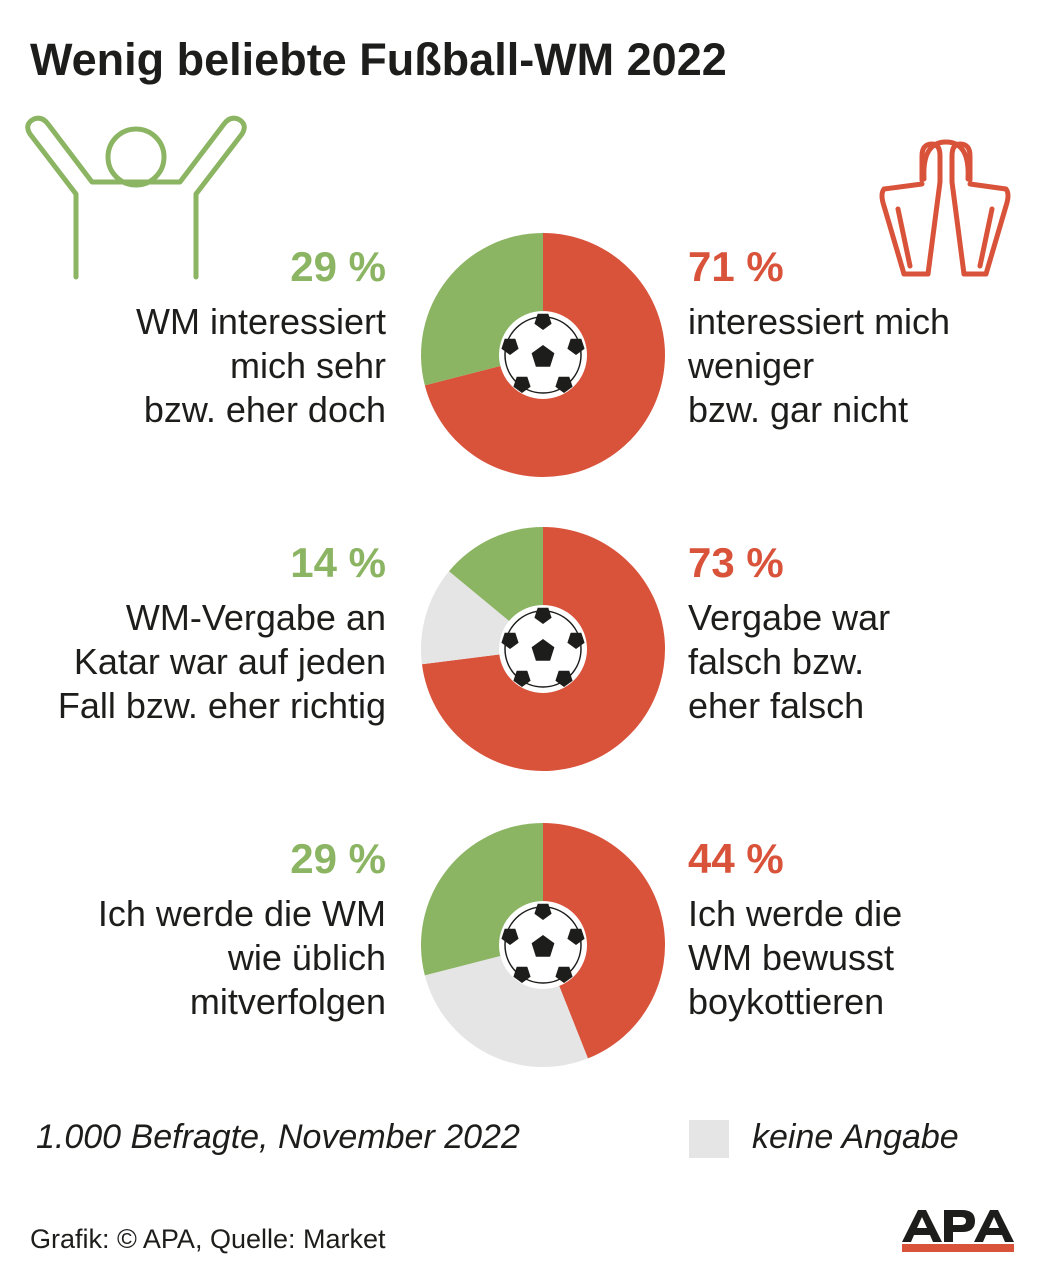 The width and height of the screenshot is (1041, 1276). Describe the element at coordinates (736, 266) in the screenshot. I see `negative-value-1: 71 %` at that location.